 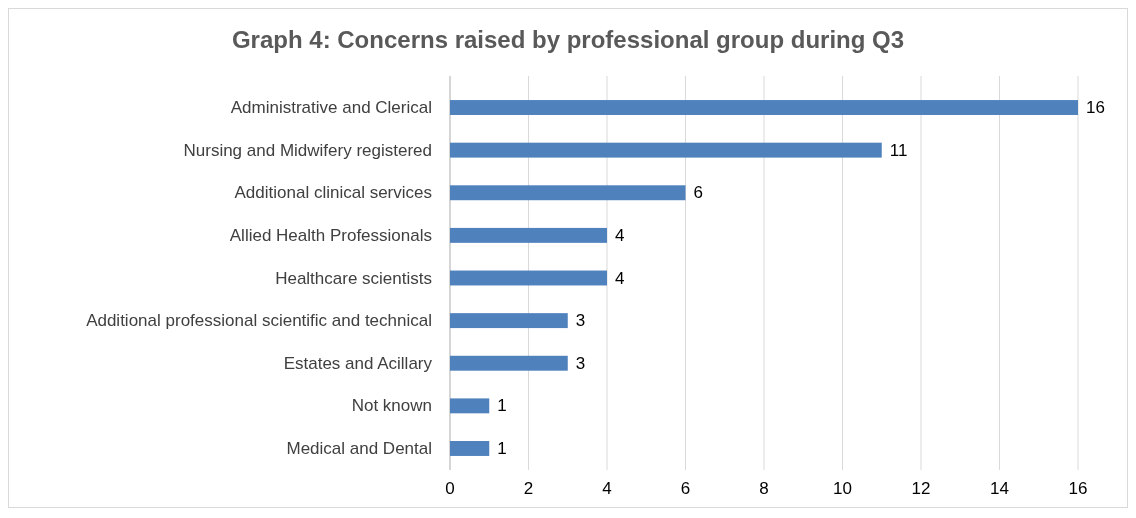 I want to click on y-tick-label: Not known, so click(x=391, y=406).